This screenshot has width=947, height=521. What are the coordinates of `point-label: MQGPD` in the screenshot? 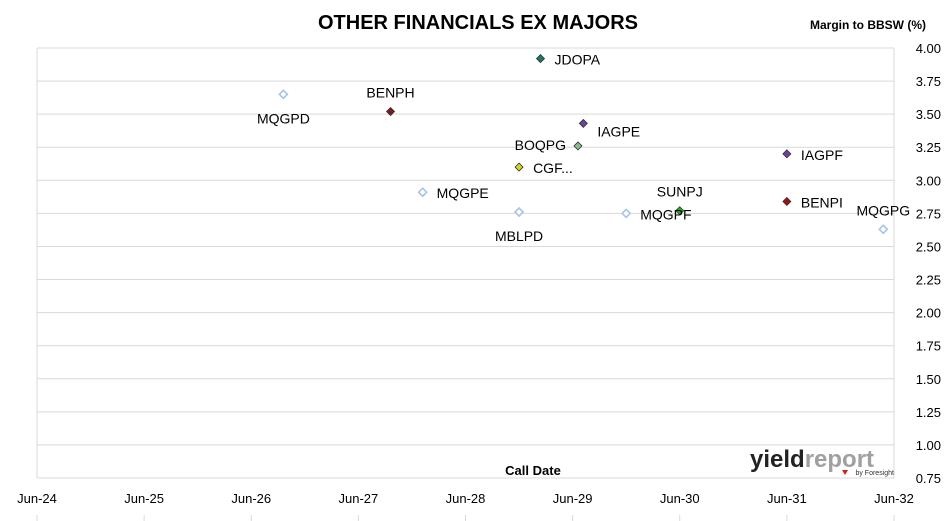 It's located at (283, 118).